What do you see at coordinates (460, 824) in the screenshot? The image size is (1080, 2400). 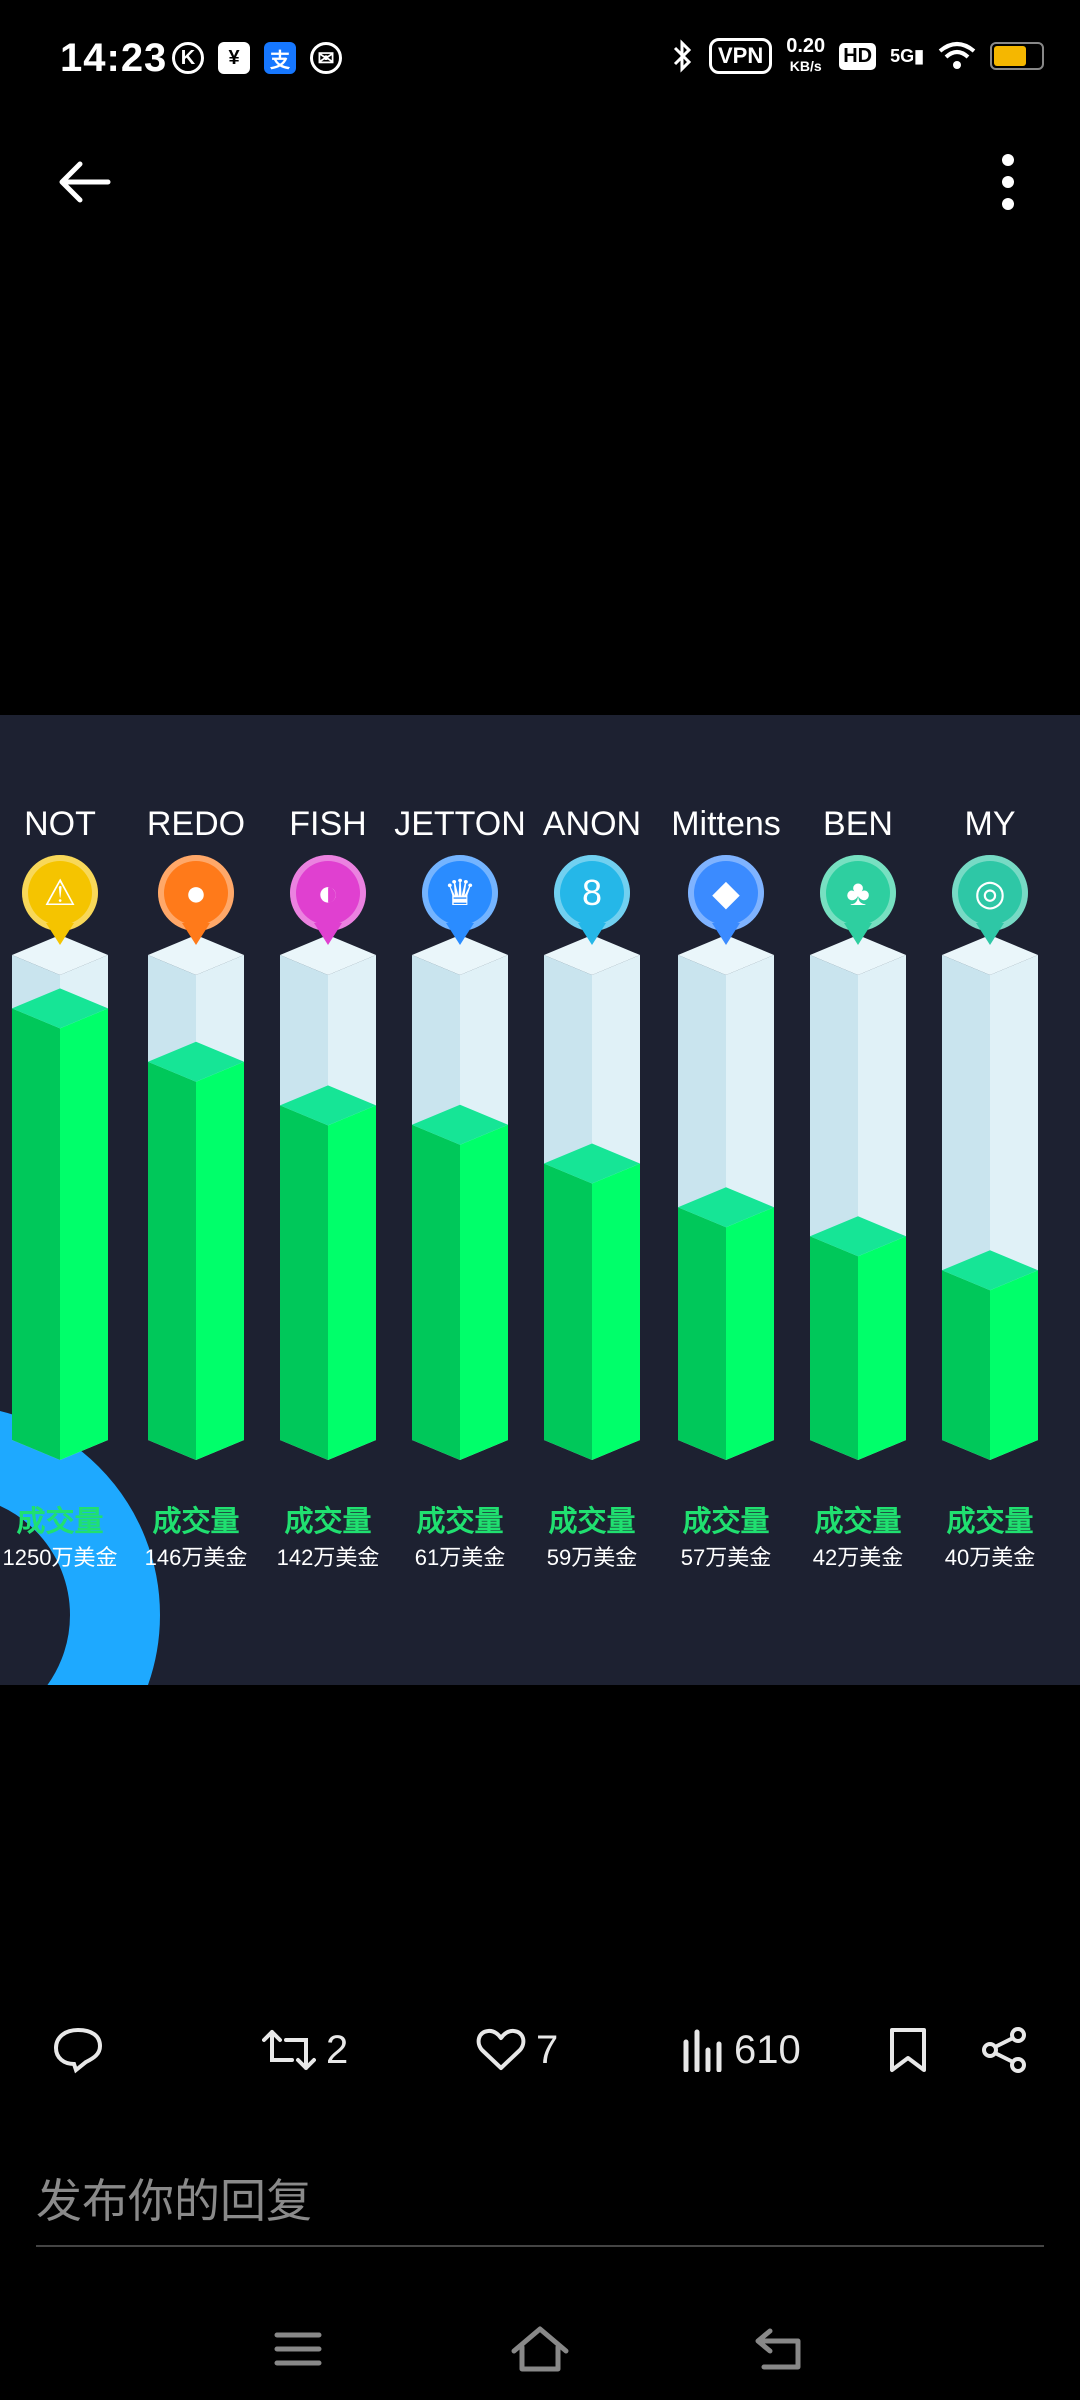 I see `category-label: JETTON` at bounding box center [460, 824].